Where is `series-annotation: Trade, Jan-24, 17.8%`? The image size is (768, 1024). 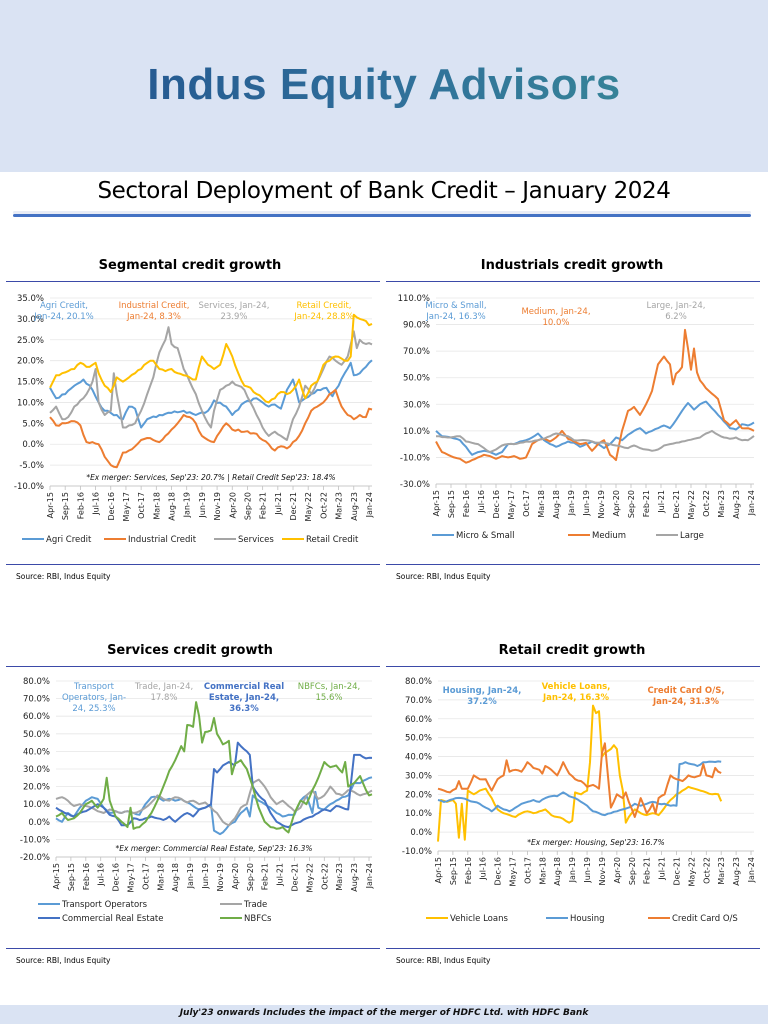
series-annotation: Trade, Jan-24, 17.8% is located at coordinates (163, 692).